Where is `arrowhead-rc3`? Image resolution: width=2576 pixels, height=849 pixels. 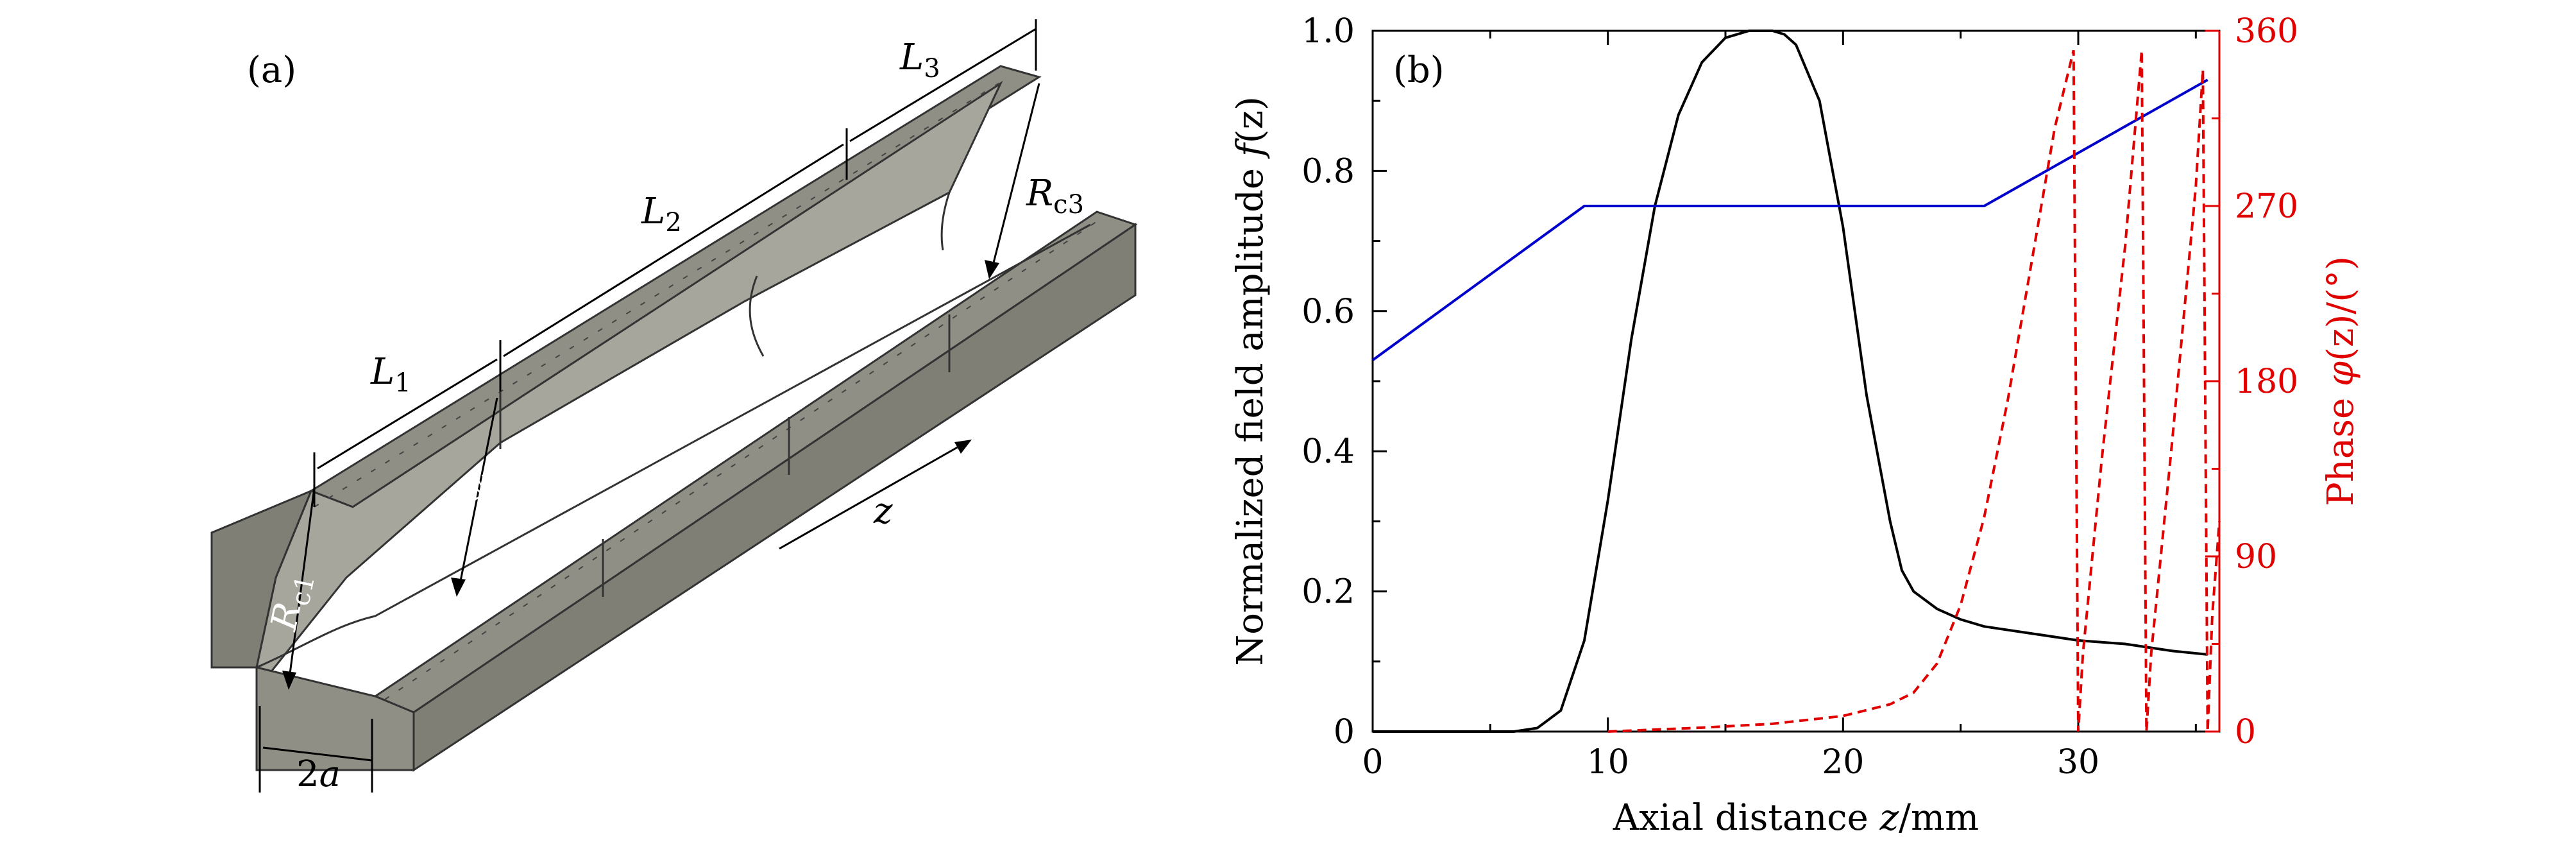 arrowhead-rc3 is located at coordinates (992, 269).